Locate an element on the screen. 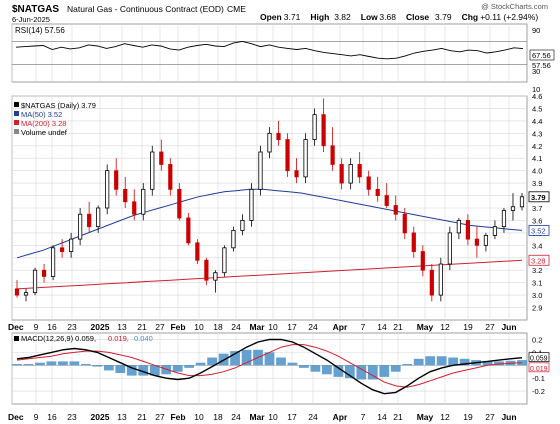  close-value: 3.79 is located at coordinates (443, 17).